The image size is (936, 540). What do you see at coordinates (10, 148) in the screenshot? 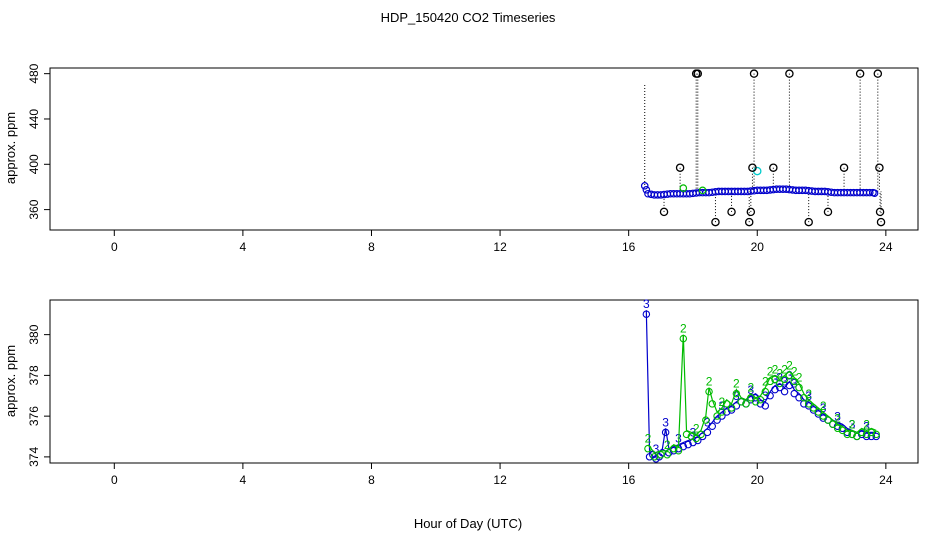
I see `top-y-axis-label: approx. ppm` at bounding box center [10, 148].